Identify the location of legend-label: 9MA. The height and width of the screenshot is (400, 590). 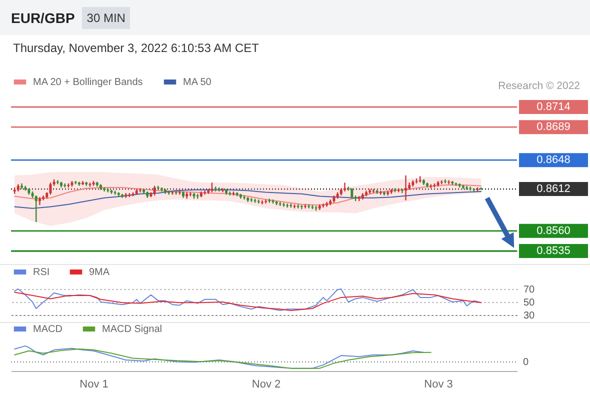
(99, 272).